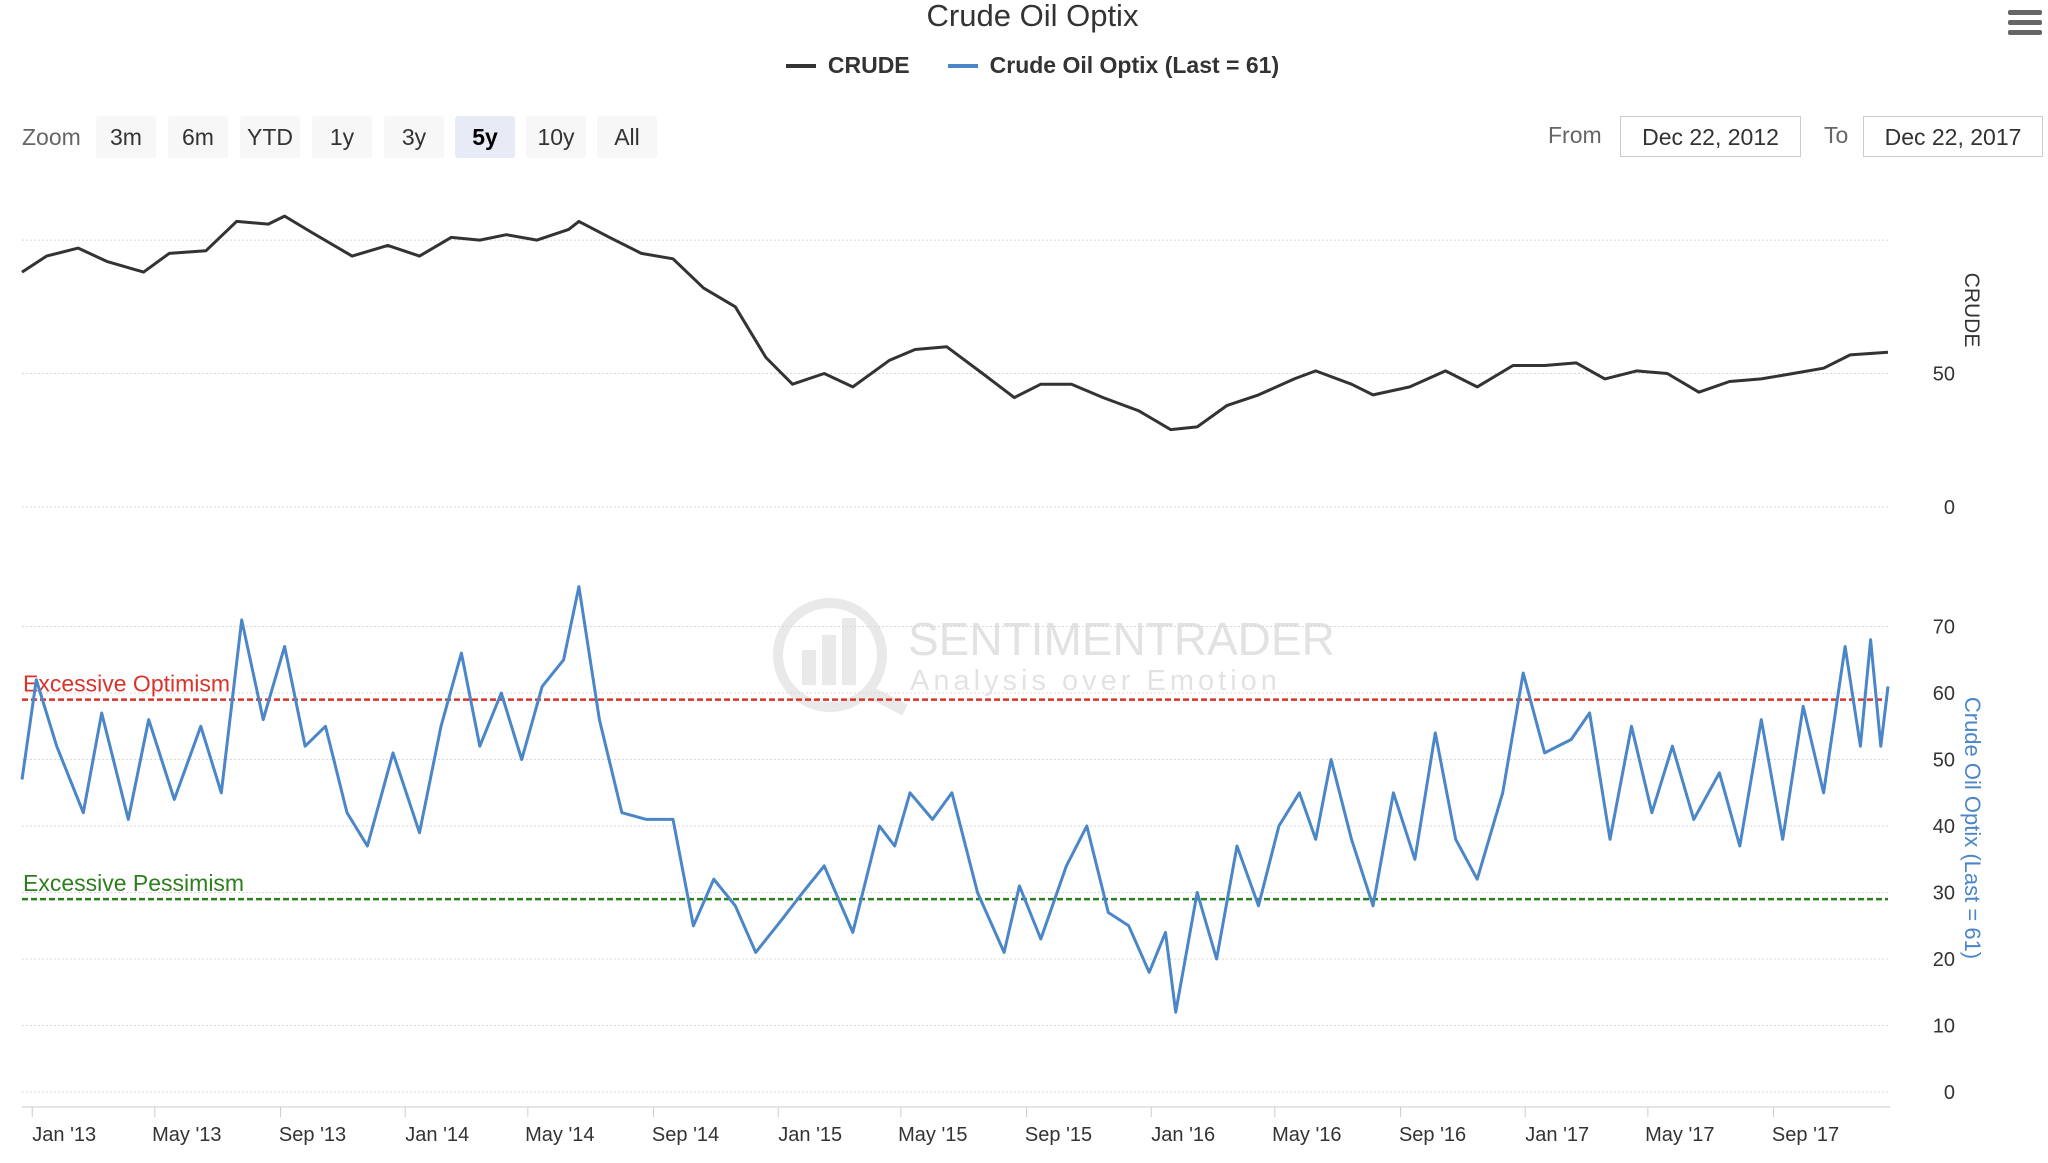 Image resolution: width=2048 pixels, height=1163 pixels. Describe the element at coordinates (1972, 828) in the screenshot. I see `optix-axis-label: Crude Oil Optix (Last = 61)` at that location.